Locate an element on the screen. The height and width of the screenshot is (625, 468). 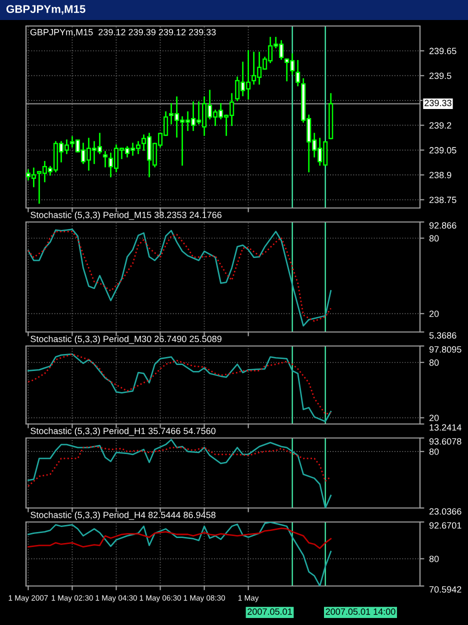
y-tick-label: 97.8095 is located at coordinates (445, 349).